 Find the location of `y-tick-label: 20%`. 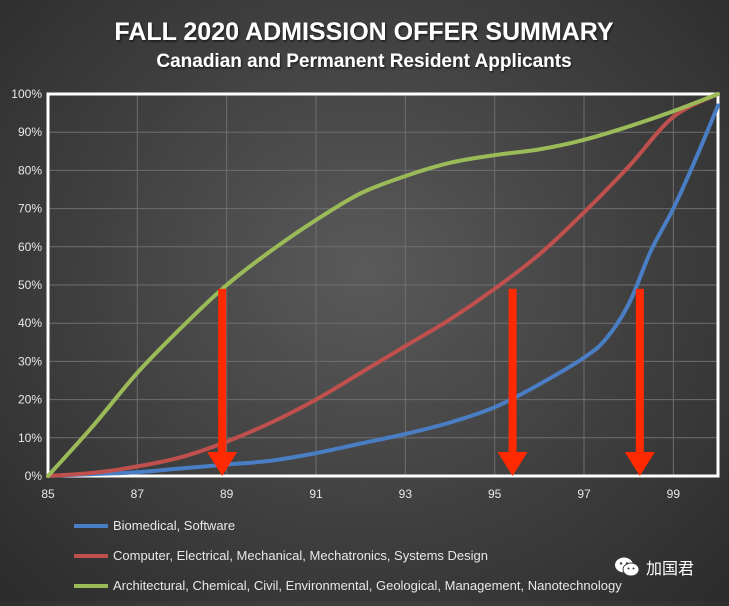

y-tick-label: 20% is located at coordinates (30, 400).